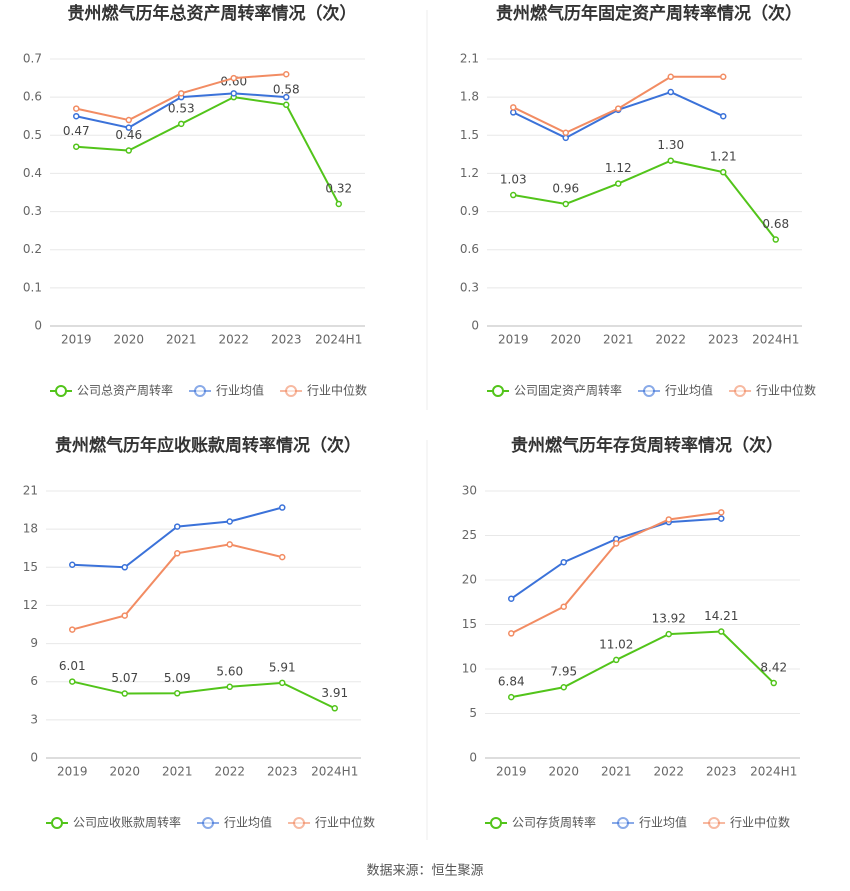 This screenshot has height=891, width=850. I want to click on y-tick-label: 0.9, so click(469, 211).